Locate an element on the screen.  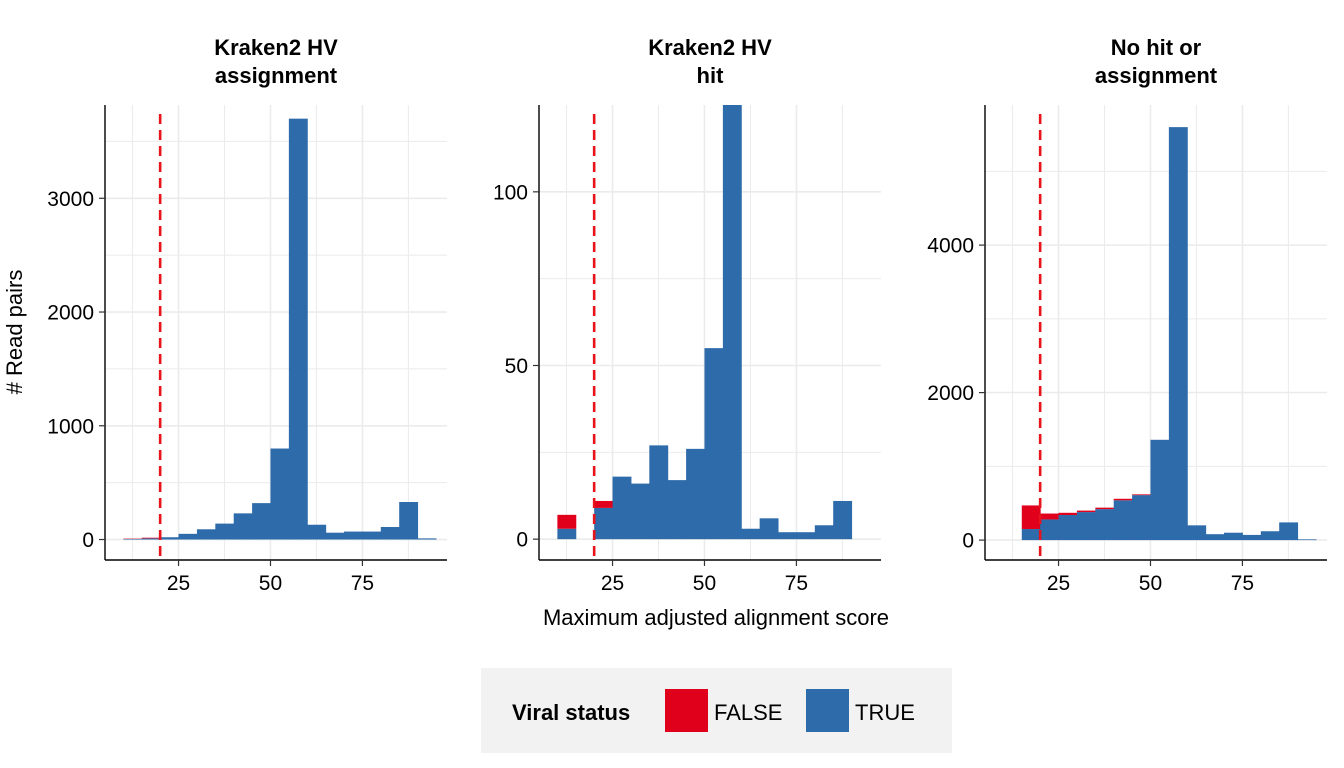
legend-background is located at coordinates (716, 710).